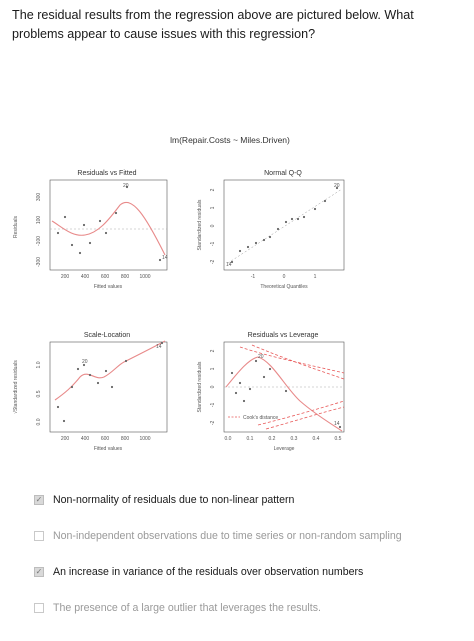 The image size is (474, 641). Describe the element at coordinates (284, 287) in the screenshot. I see `x-axis-label: Theoretical Quantiles` at that location.